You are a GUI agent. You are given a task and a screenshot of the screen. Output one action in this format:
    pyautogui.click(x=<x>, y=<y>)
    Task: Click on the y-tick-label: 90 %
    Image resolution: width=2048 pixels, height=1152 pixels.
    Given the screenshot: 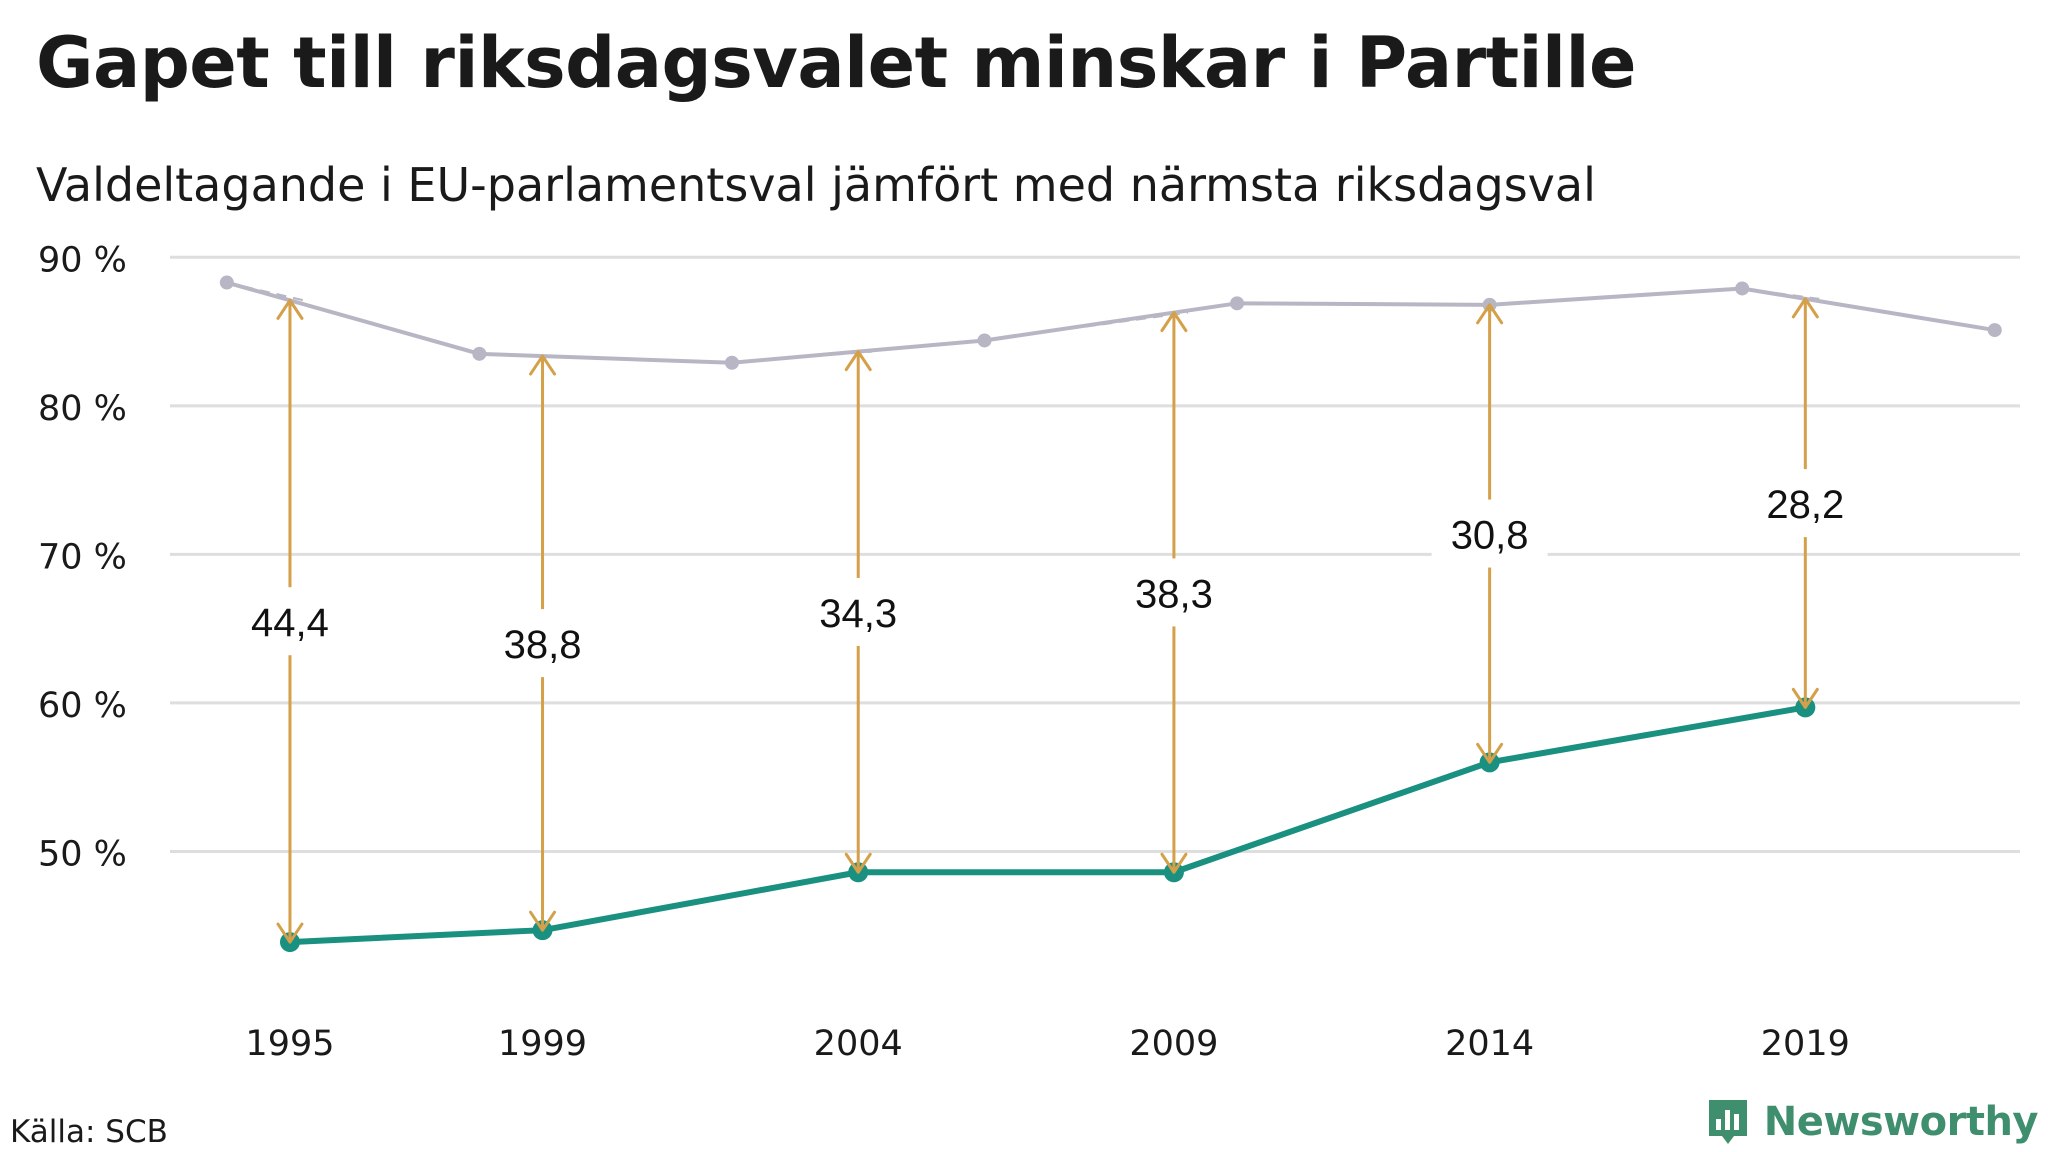 What is the action you would take?
    pyautogui.click(x=82, y=260)
    